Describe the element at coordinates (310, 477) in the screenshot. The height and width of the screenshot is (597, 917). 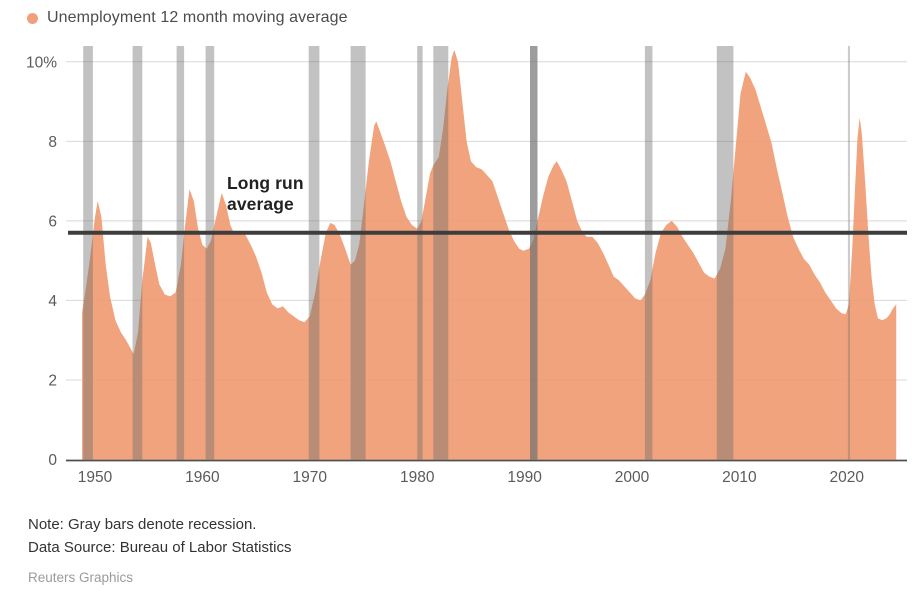
I see `x-tick-label: 1970` at that location.